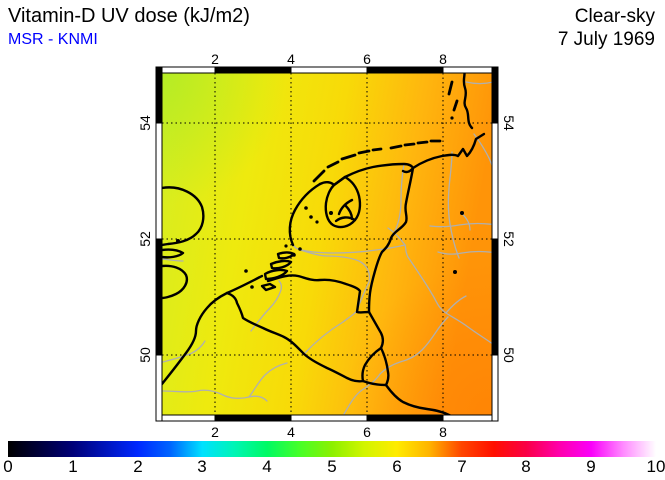  I want to click on colorbar-label: 0, so click(8, 466).